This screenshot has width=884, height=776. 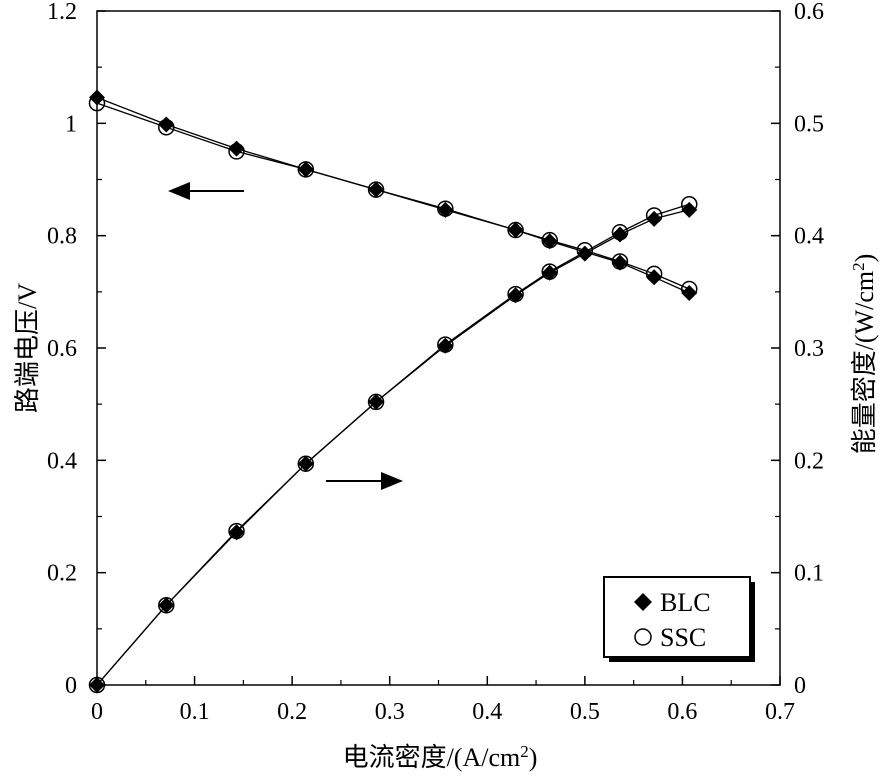 I want to click on y-left-tick-label: 0.6, so click(x=62, y=349).